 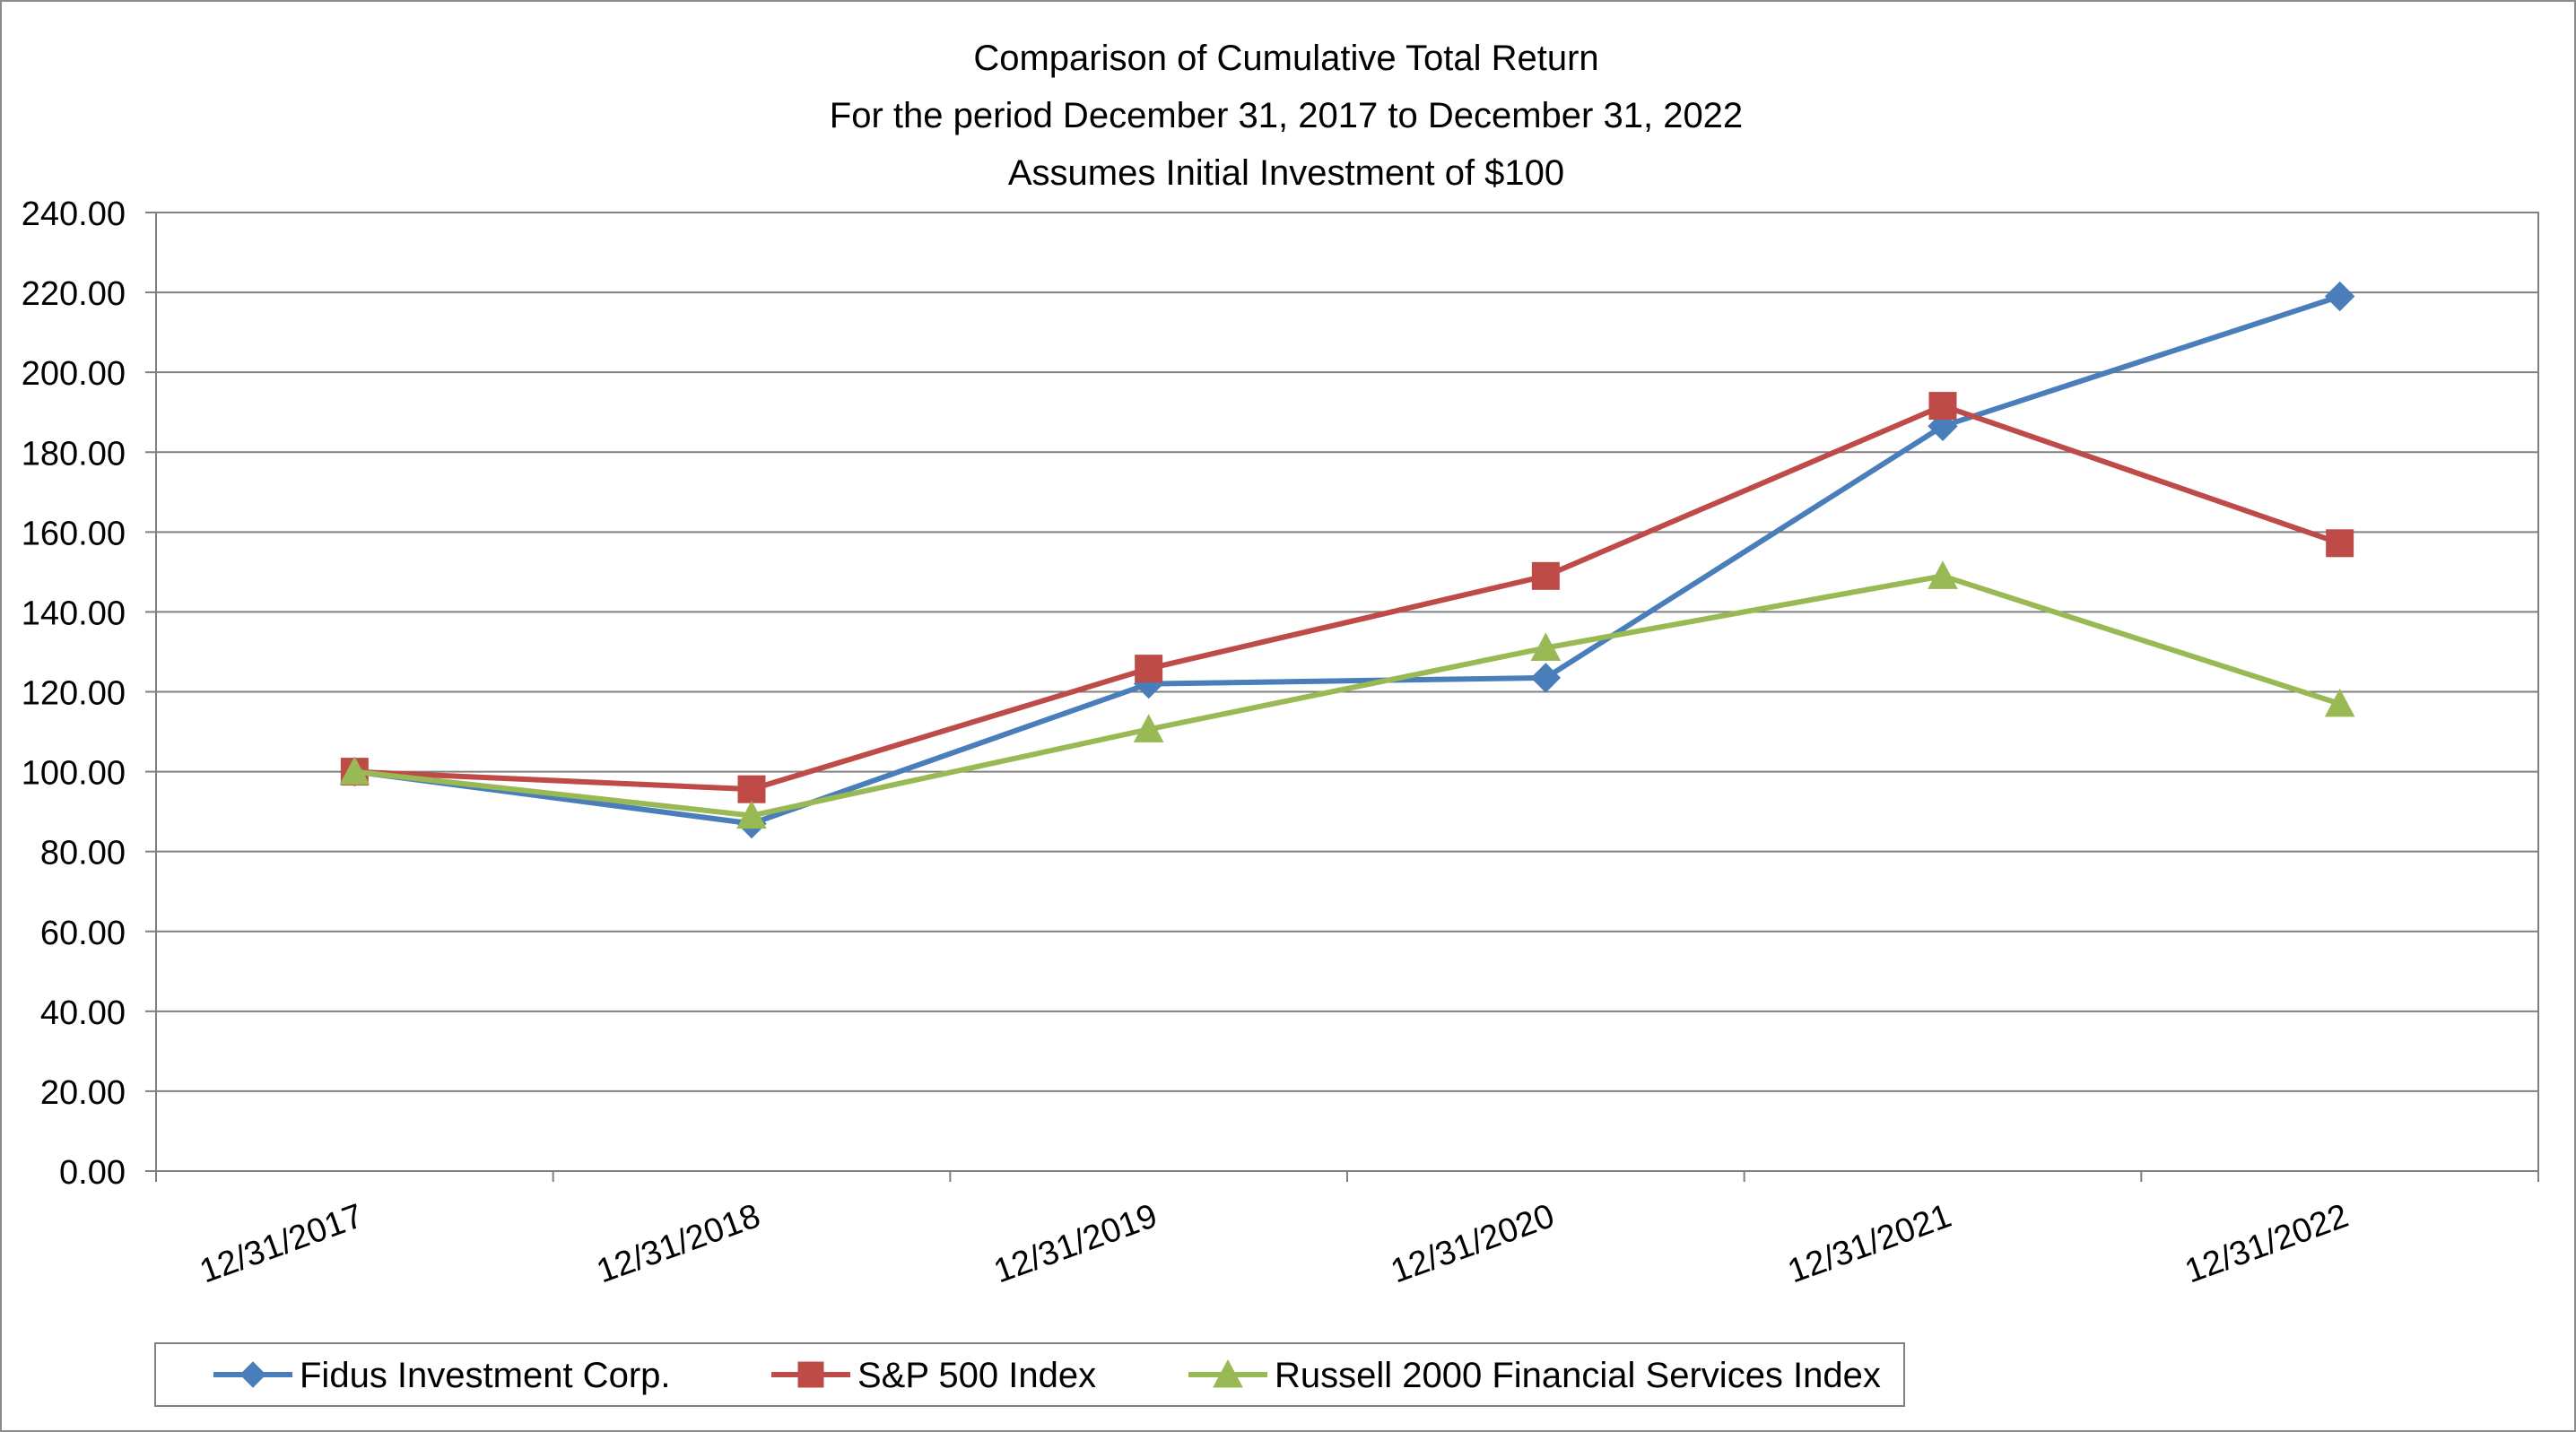 What do you see at coordinates (83, 933) in the screenshot?
I see `y-tick-label: 60.00` at bounding box center [83, 933].